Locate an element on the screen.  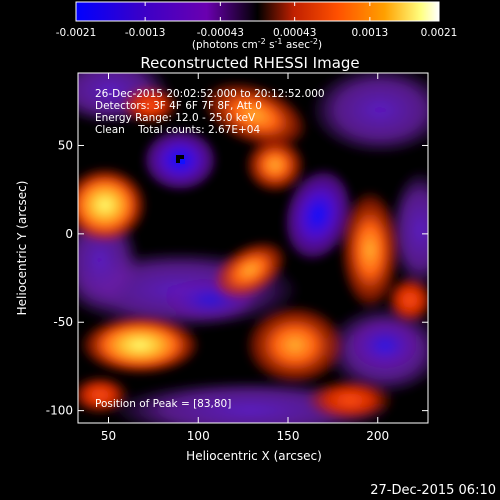
footer-date: 27-Dec-2015 06:10 is located at coordinates (433, 490).